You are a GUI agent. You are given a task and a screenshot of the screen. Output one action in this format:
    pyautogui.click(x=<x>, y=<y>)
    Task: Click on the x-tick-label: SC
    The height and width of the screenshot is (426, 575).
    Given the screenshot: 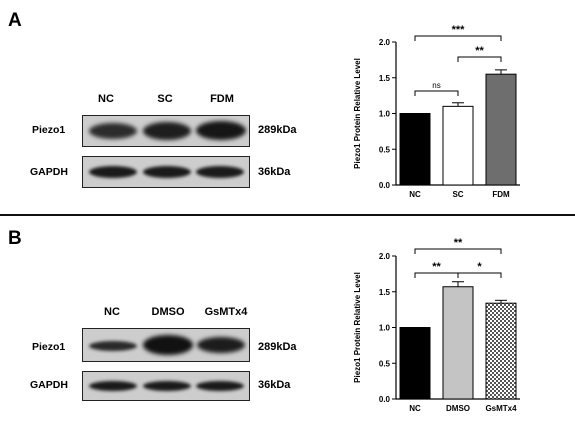 What is the action you would take?
    pyautogui.click(x=457, y=194)
    